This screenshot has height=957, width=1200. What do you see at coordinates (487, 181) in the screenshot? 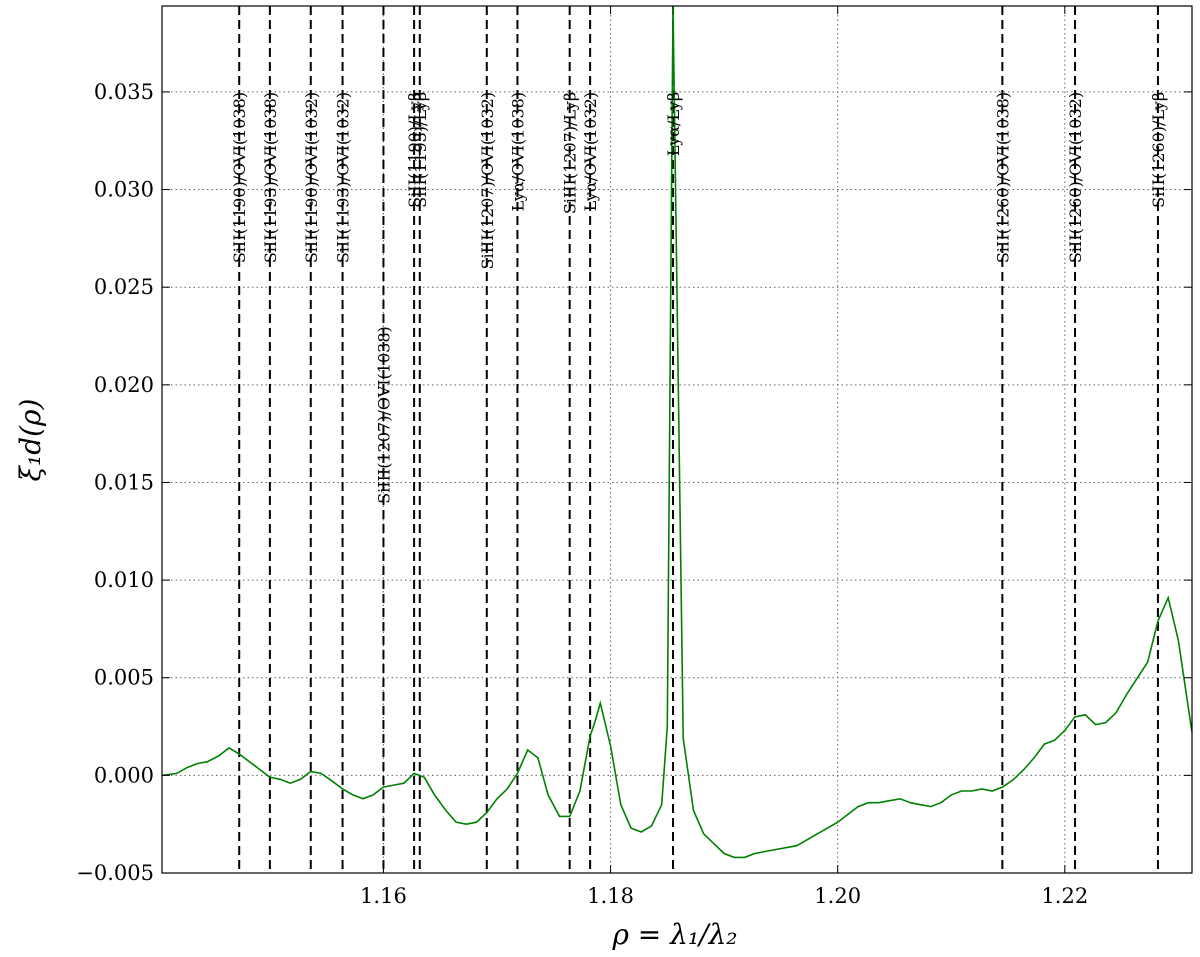
I see `reference-line-label: SiIII(1207)/OVI(1032)` at bounding box center [487, 181].